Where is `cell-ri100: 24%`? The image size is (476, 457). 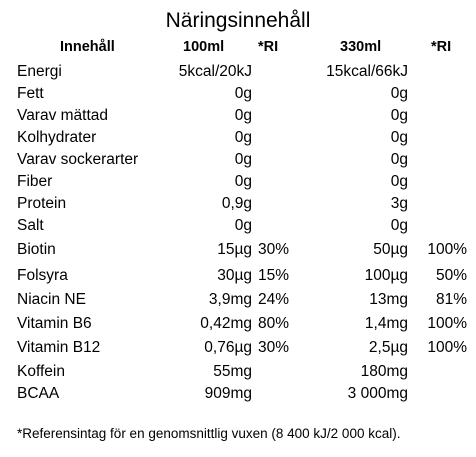
cell-ri100: 24% is located at coordinates (274, 299).